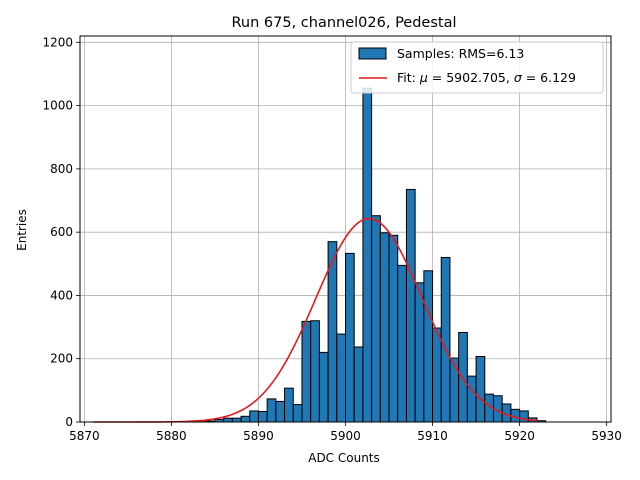 This screenshot has width=640, height=480. I want to click on x-axis-ticks: 5870 5880 5890 5900 5910 5920 5930, so click(345, 432).